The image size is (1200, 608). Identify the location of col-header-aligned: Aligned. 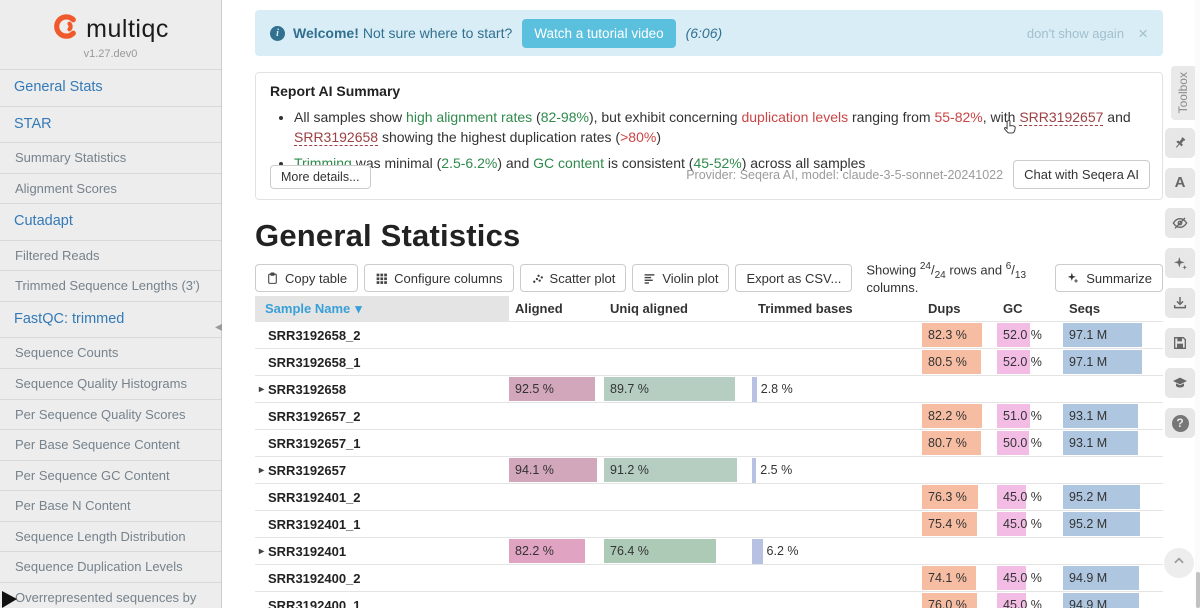
(539, 308).